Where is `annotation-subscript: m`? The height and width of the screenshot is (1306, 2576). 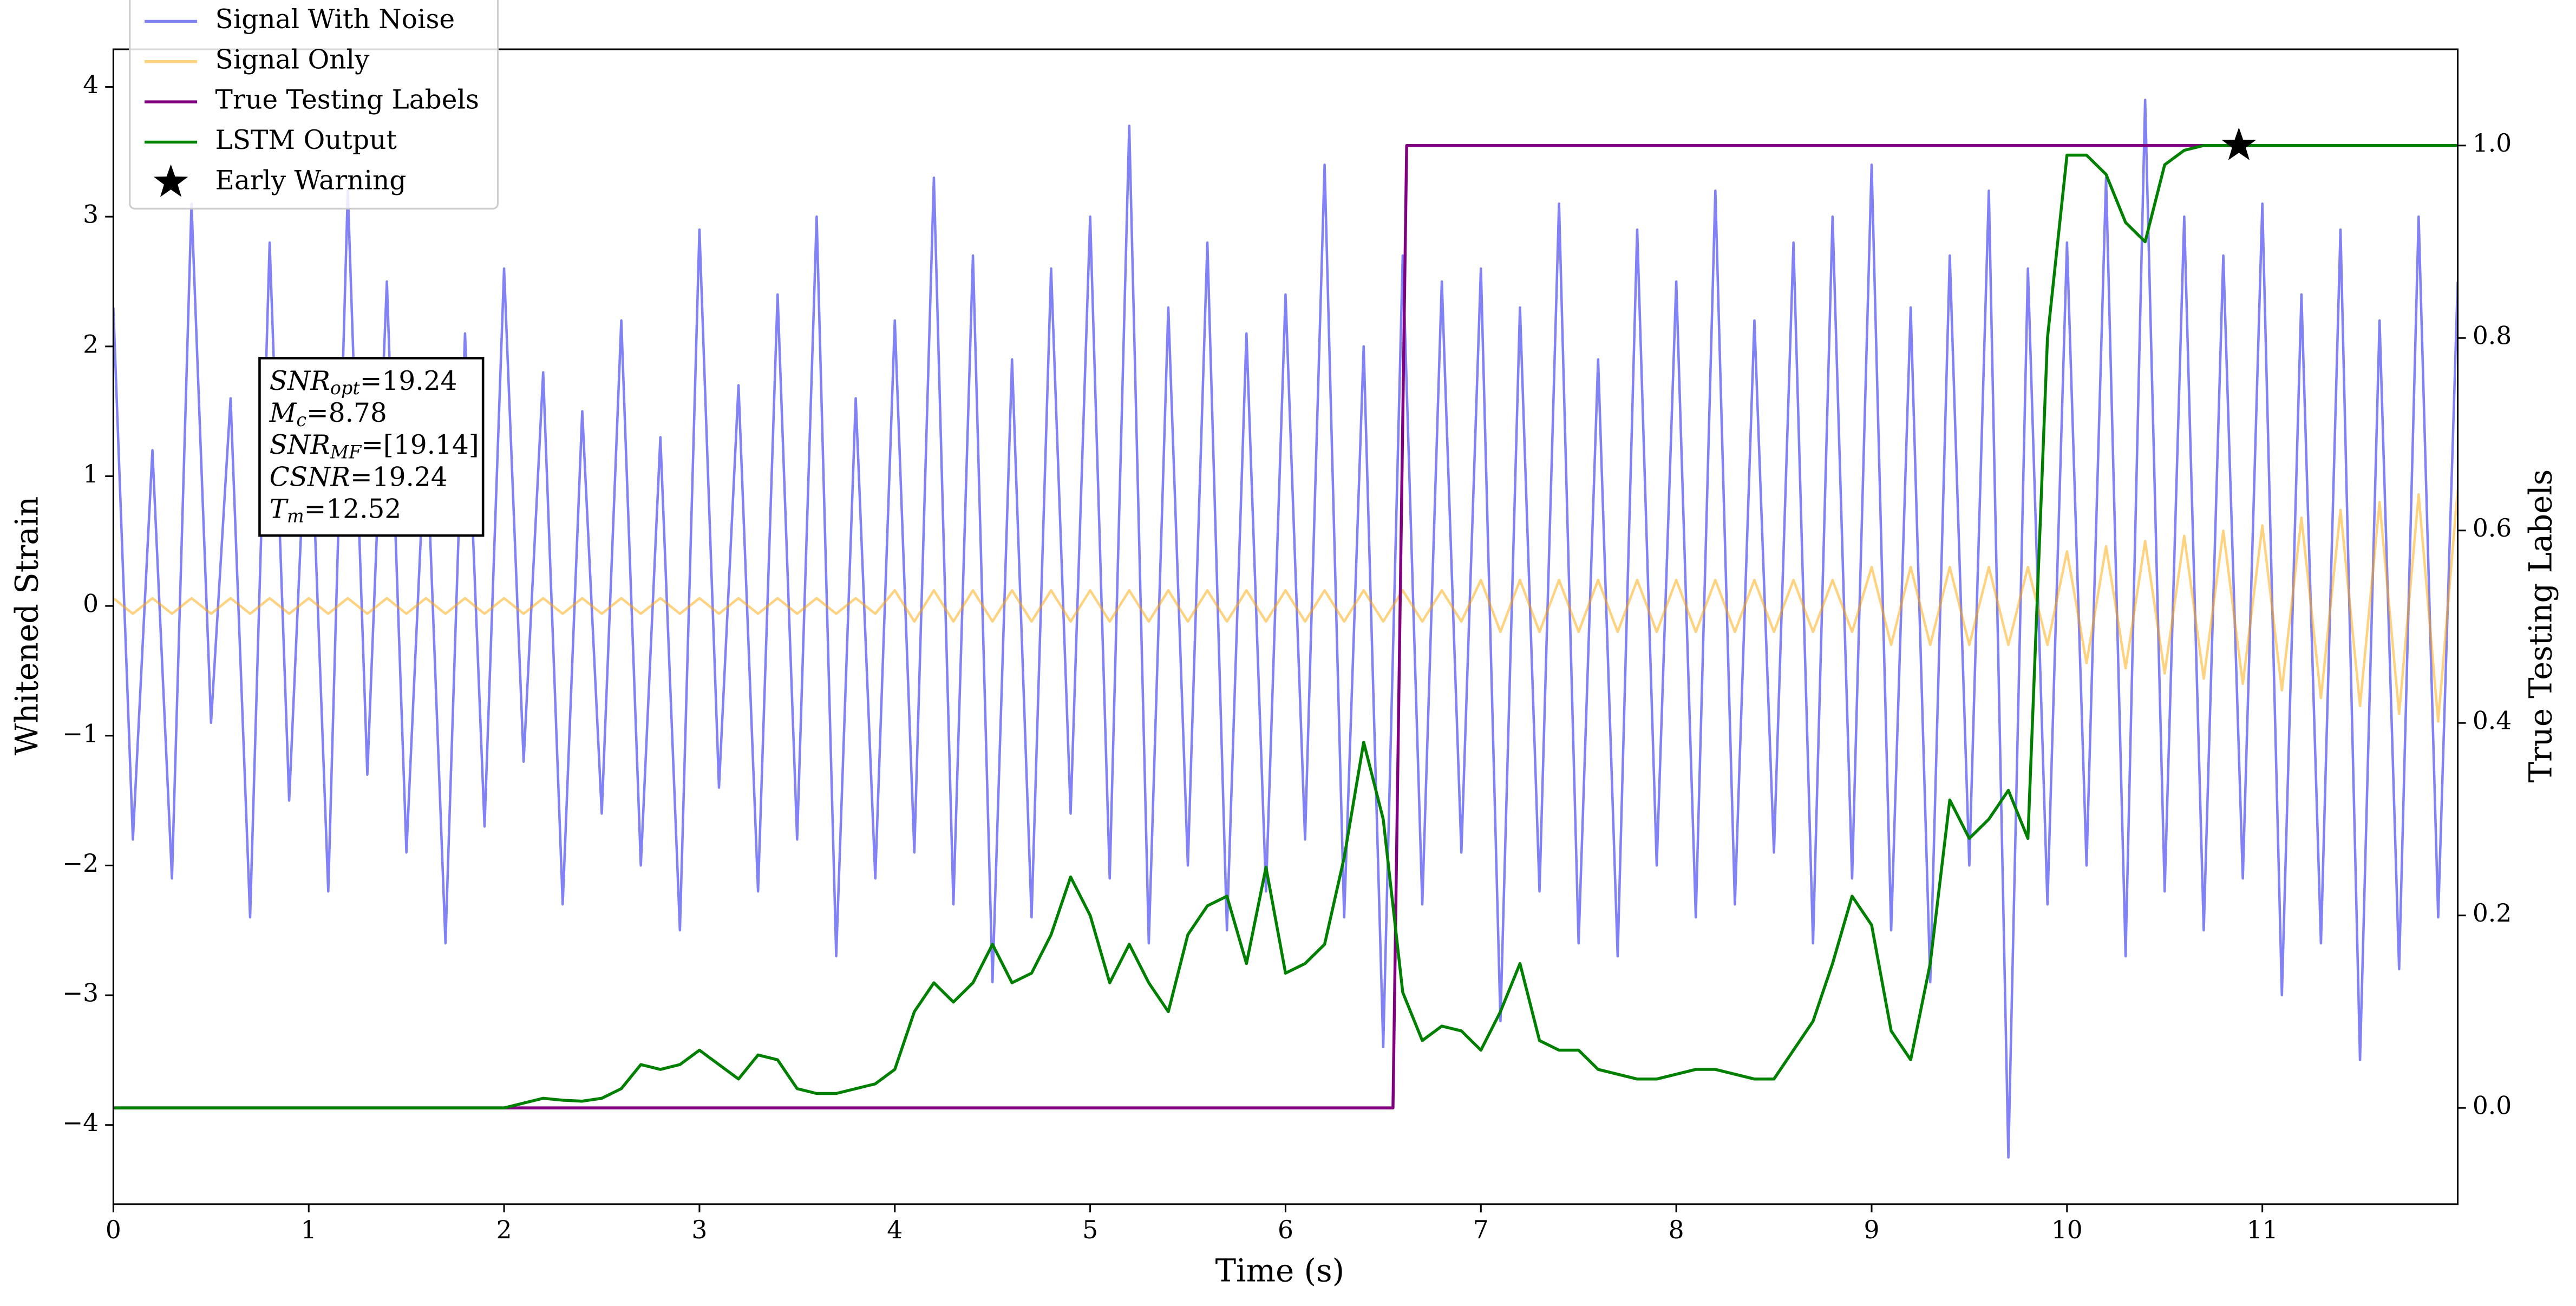
annotation-subscript: m is located at coordinates (295, 516).